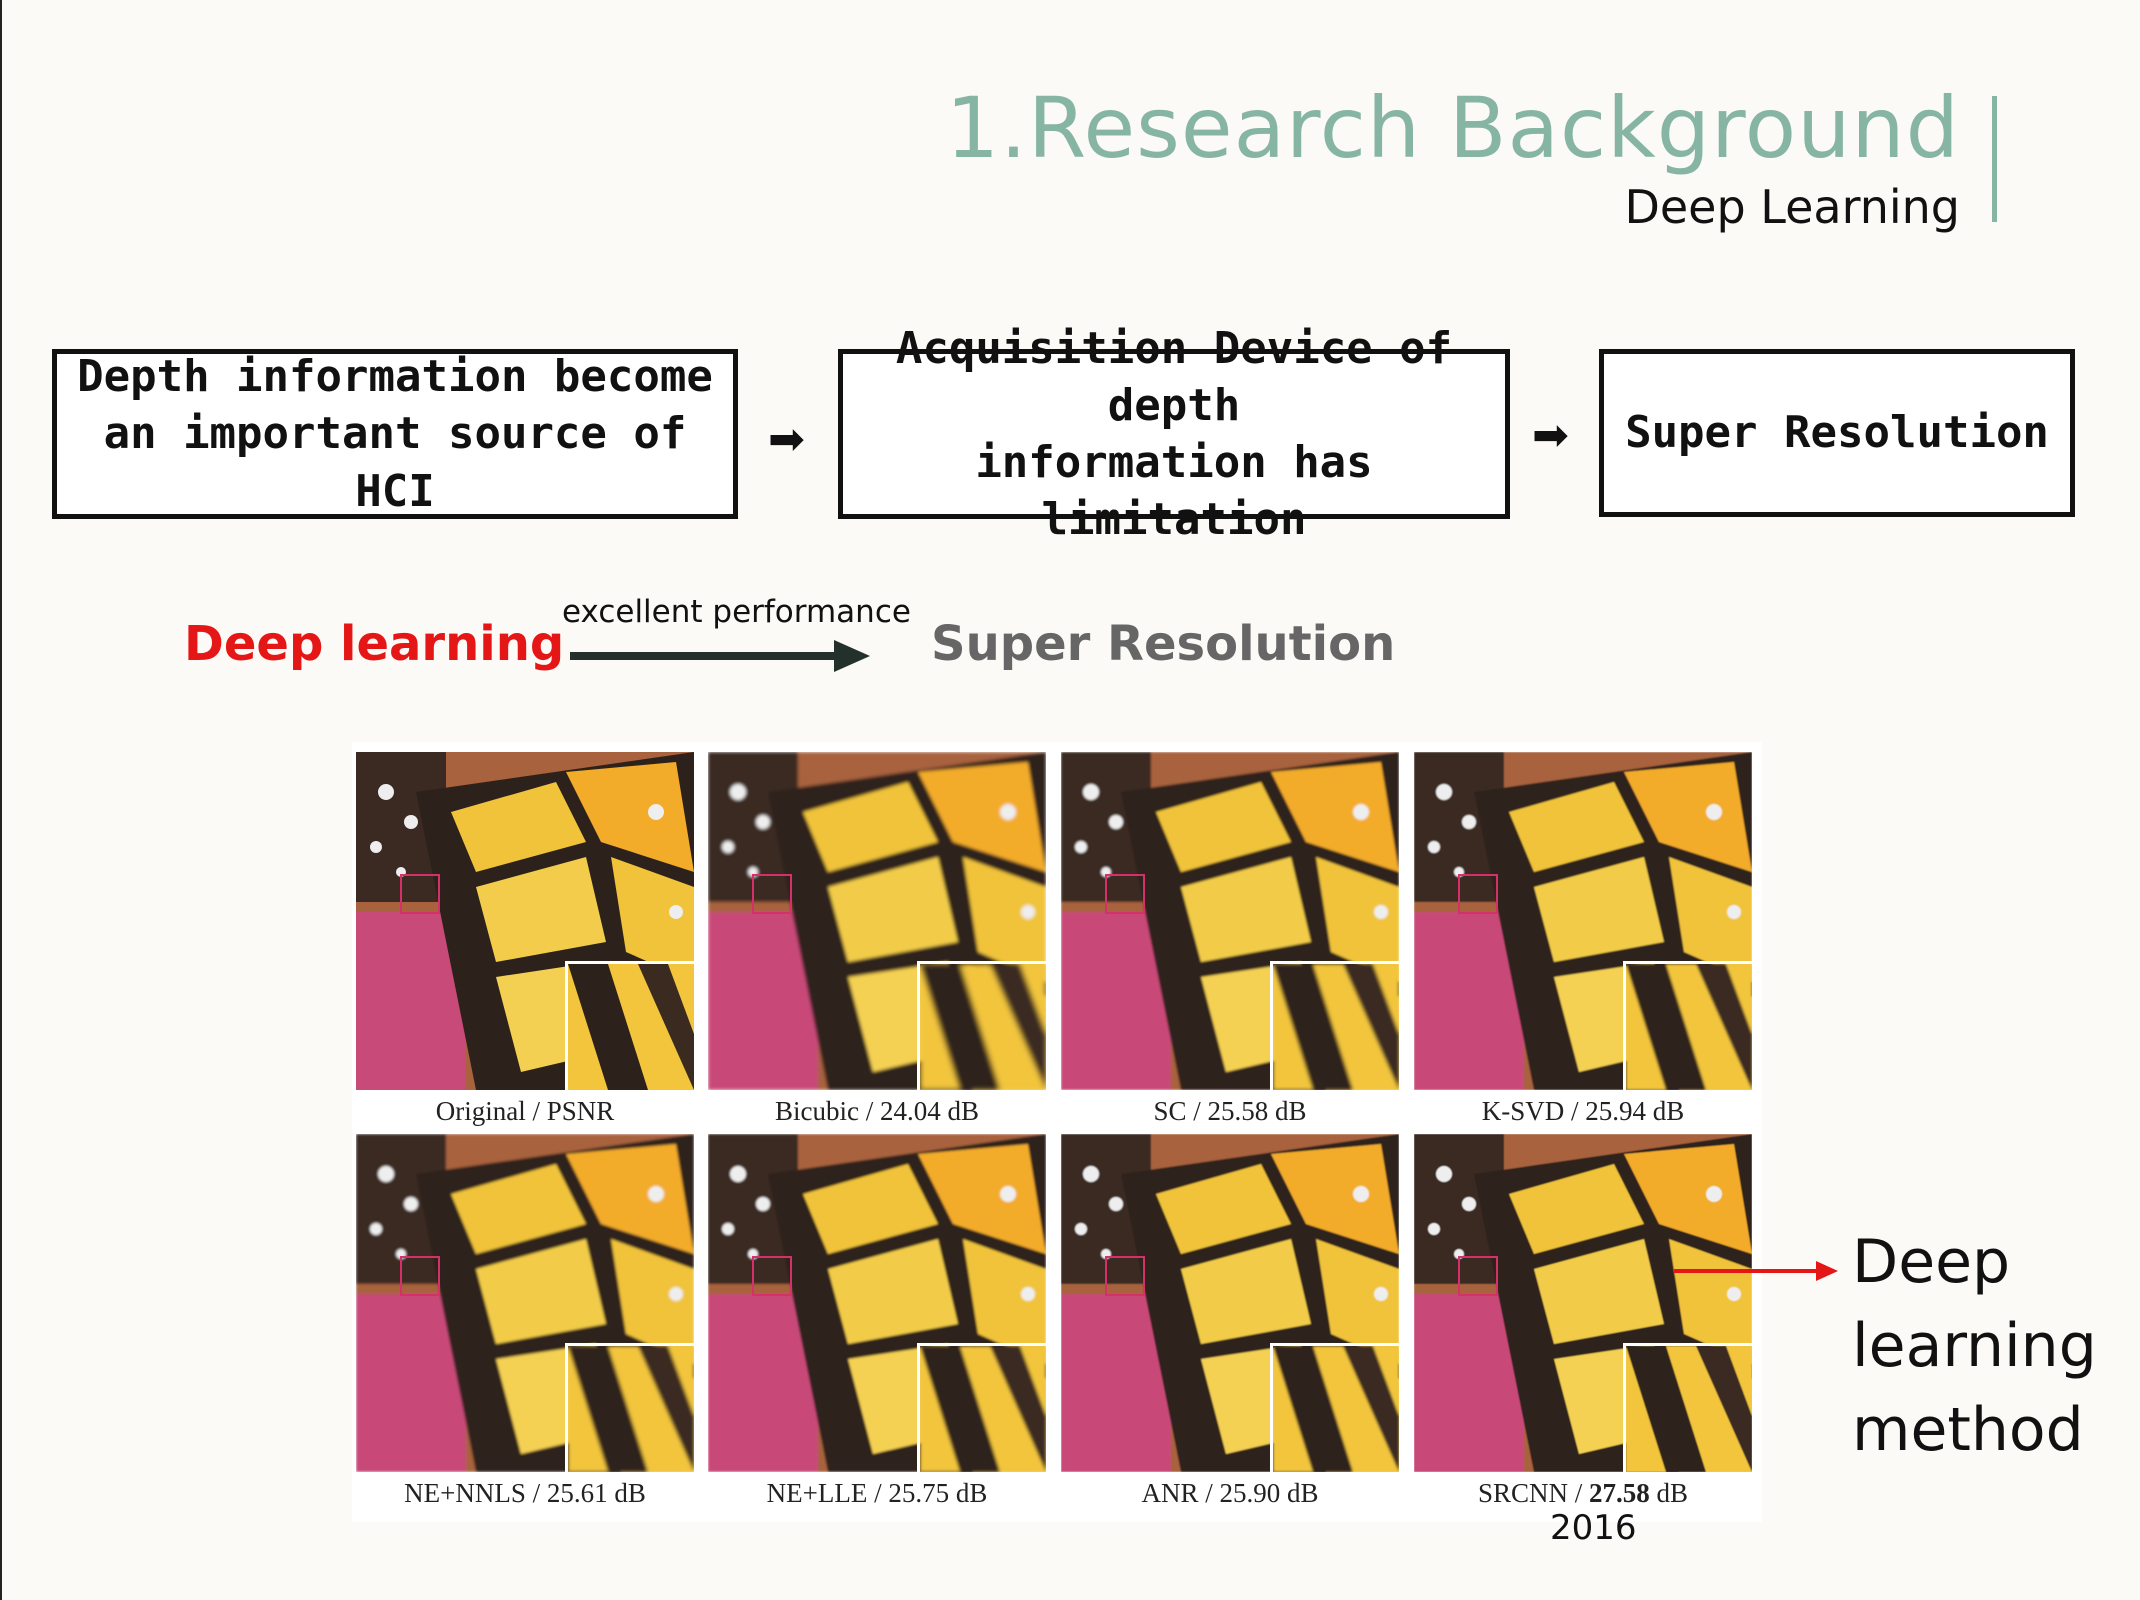 The width and height of the screenshot is (2140, 1600). I want to click on comparison-caption: SRCNN / 27.58 dB, so click(1583, 1493).